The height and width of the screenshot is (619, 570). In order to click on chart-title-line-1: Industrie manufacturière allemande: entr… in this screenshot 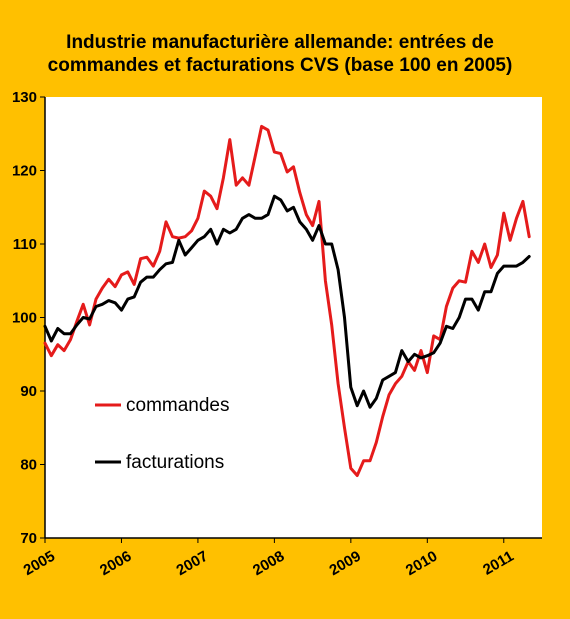, I will do `click(280, 42)`.